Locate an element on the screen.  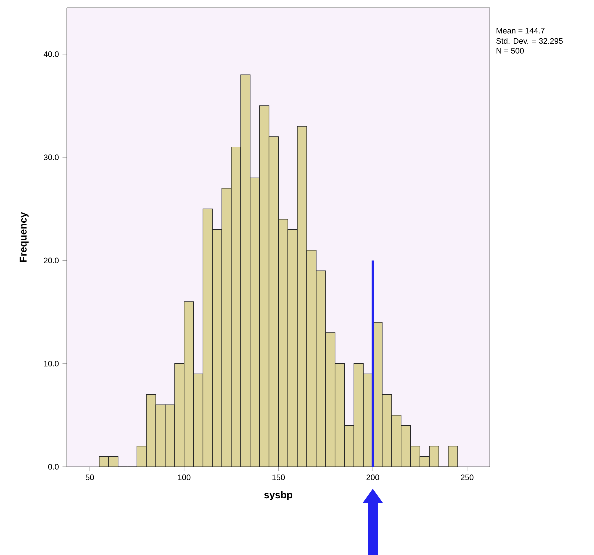
x-axis-title: sysbp is located at coordinates (278, 496).